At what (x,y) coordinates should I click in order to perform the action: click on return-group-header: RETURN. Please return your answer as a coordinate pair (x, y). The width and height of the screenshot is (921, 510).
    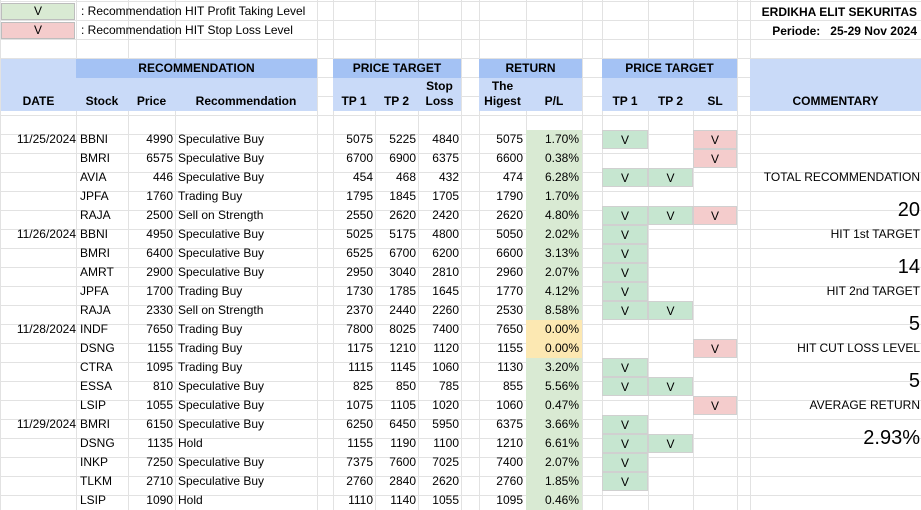
    Looking at the image, I should click on (530, 68).